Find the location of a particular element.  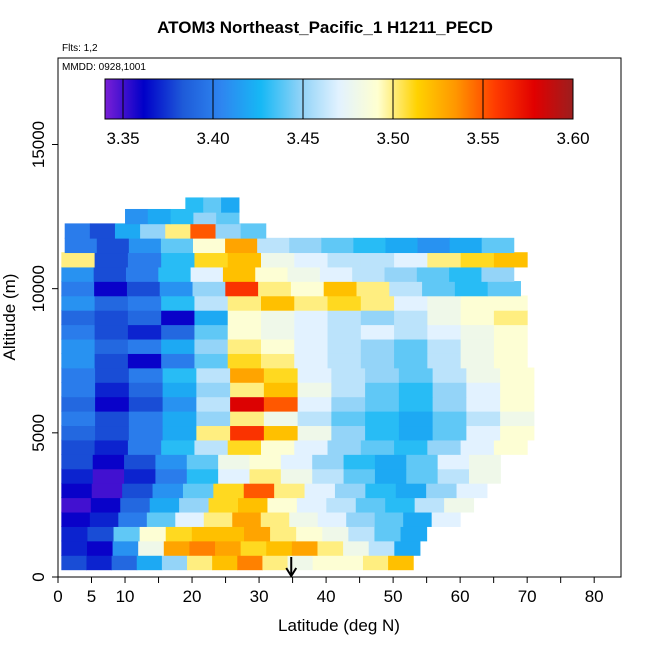

x-tick-label: 0 is located at coordinates (57, 596).